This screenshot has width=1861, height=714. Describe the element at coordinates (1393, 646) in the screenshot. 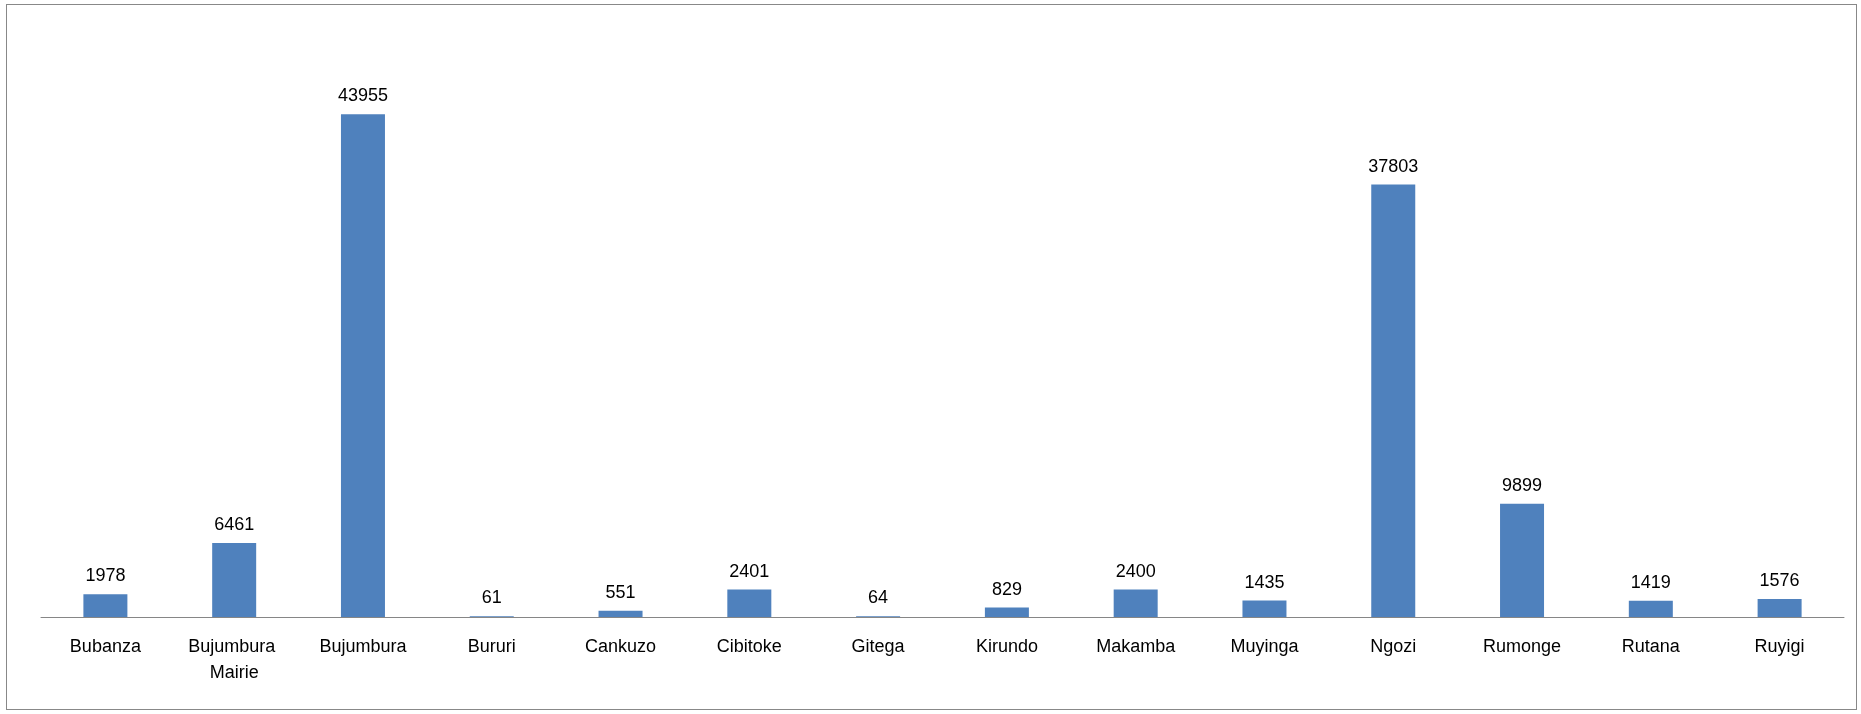

I see `x-tick-label: Ngozi` at that location.